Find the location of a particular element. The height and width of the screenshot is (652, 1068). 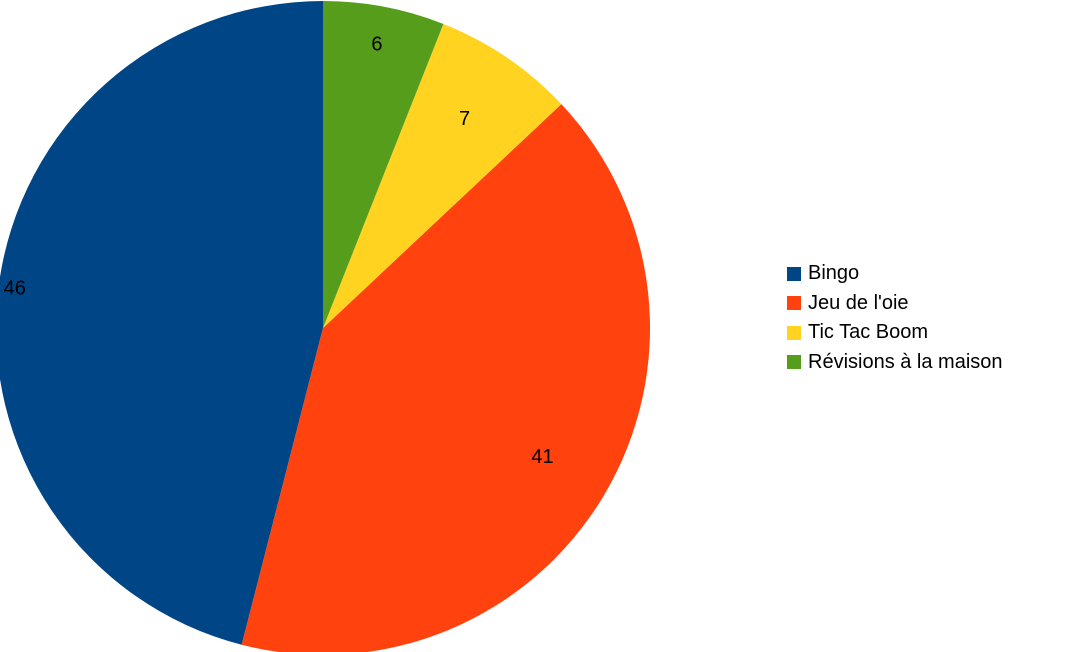

legend-label: Jeu de l'oie is located at coordinates (858, 302).